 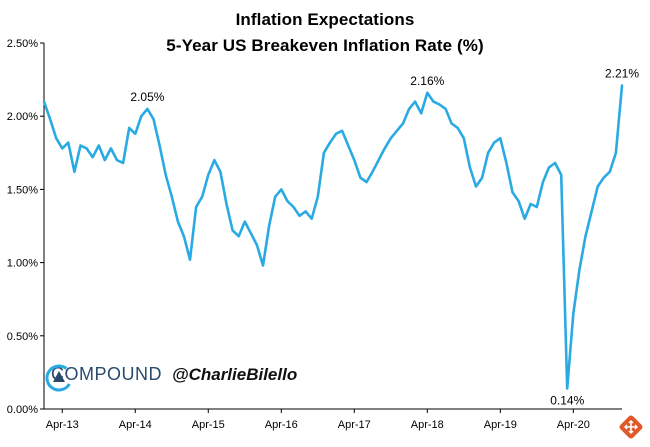 I want to click on x-tick-label: Apr-20, so click(x=573, y=425).